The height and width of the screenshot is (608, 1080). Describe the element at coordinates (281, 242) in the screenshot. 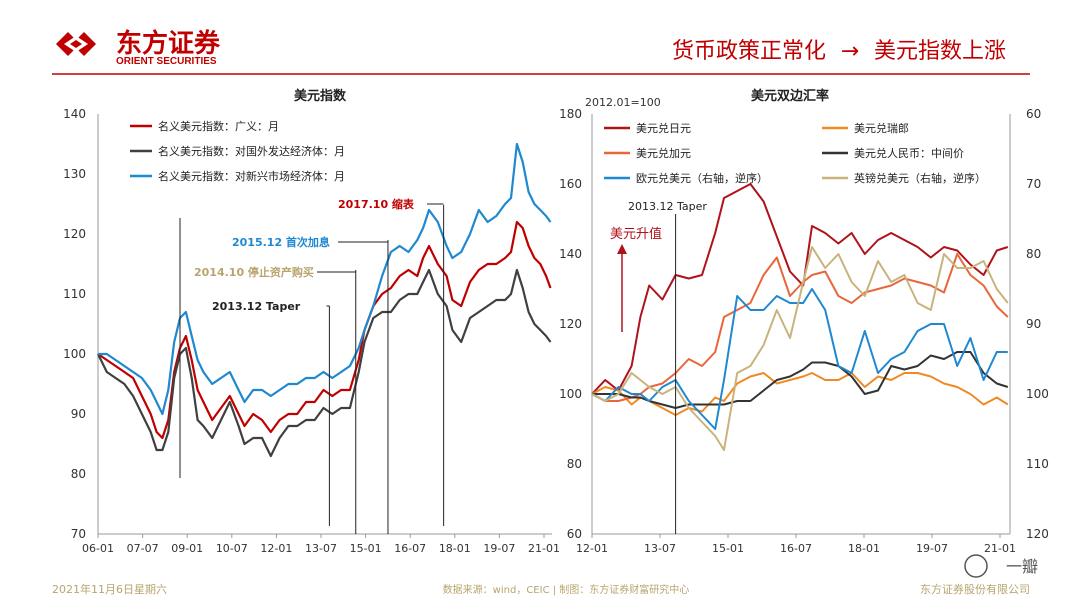

I see `left-annotation-label-2: 2015.12 首次加息` at that location.